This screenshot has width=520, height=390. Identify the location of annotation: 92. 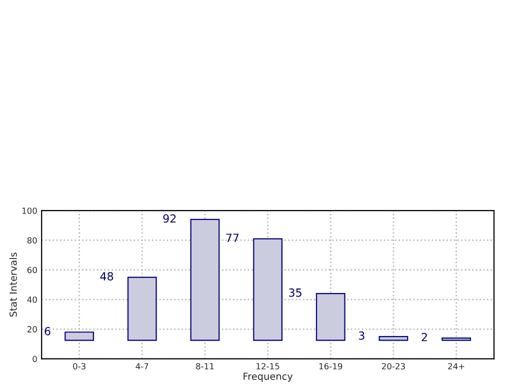
(169, 218).